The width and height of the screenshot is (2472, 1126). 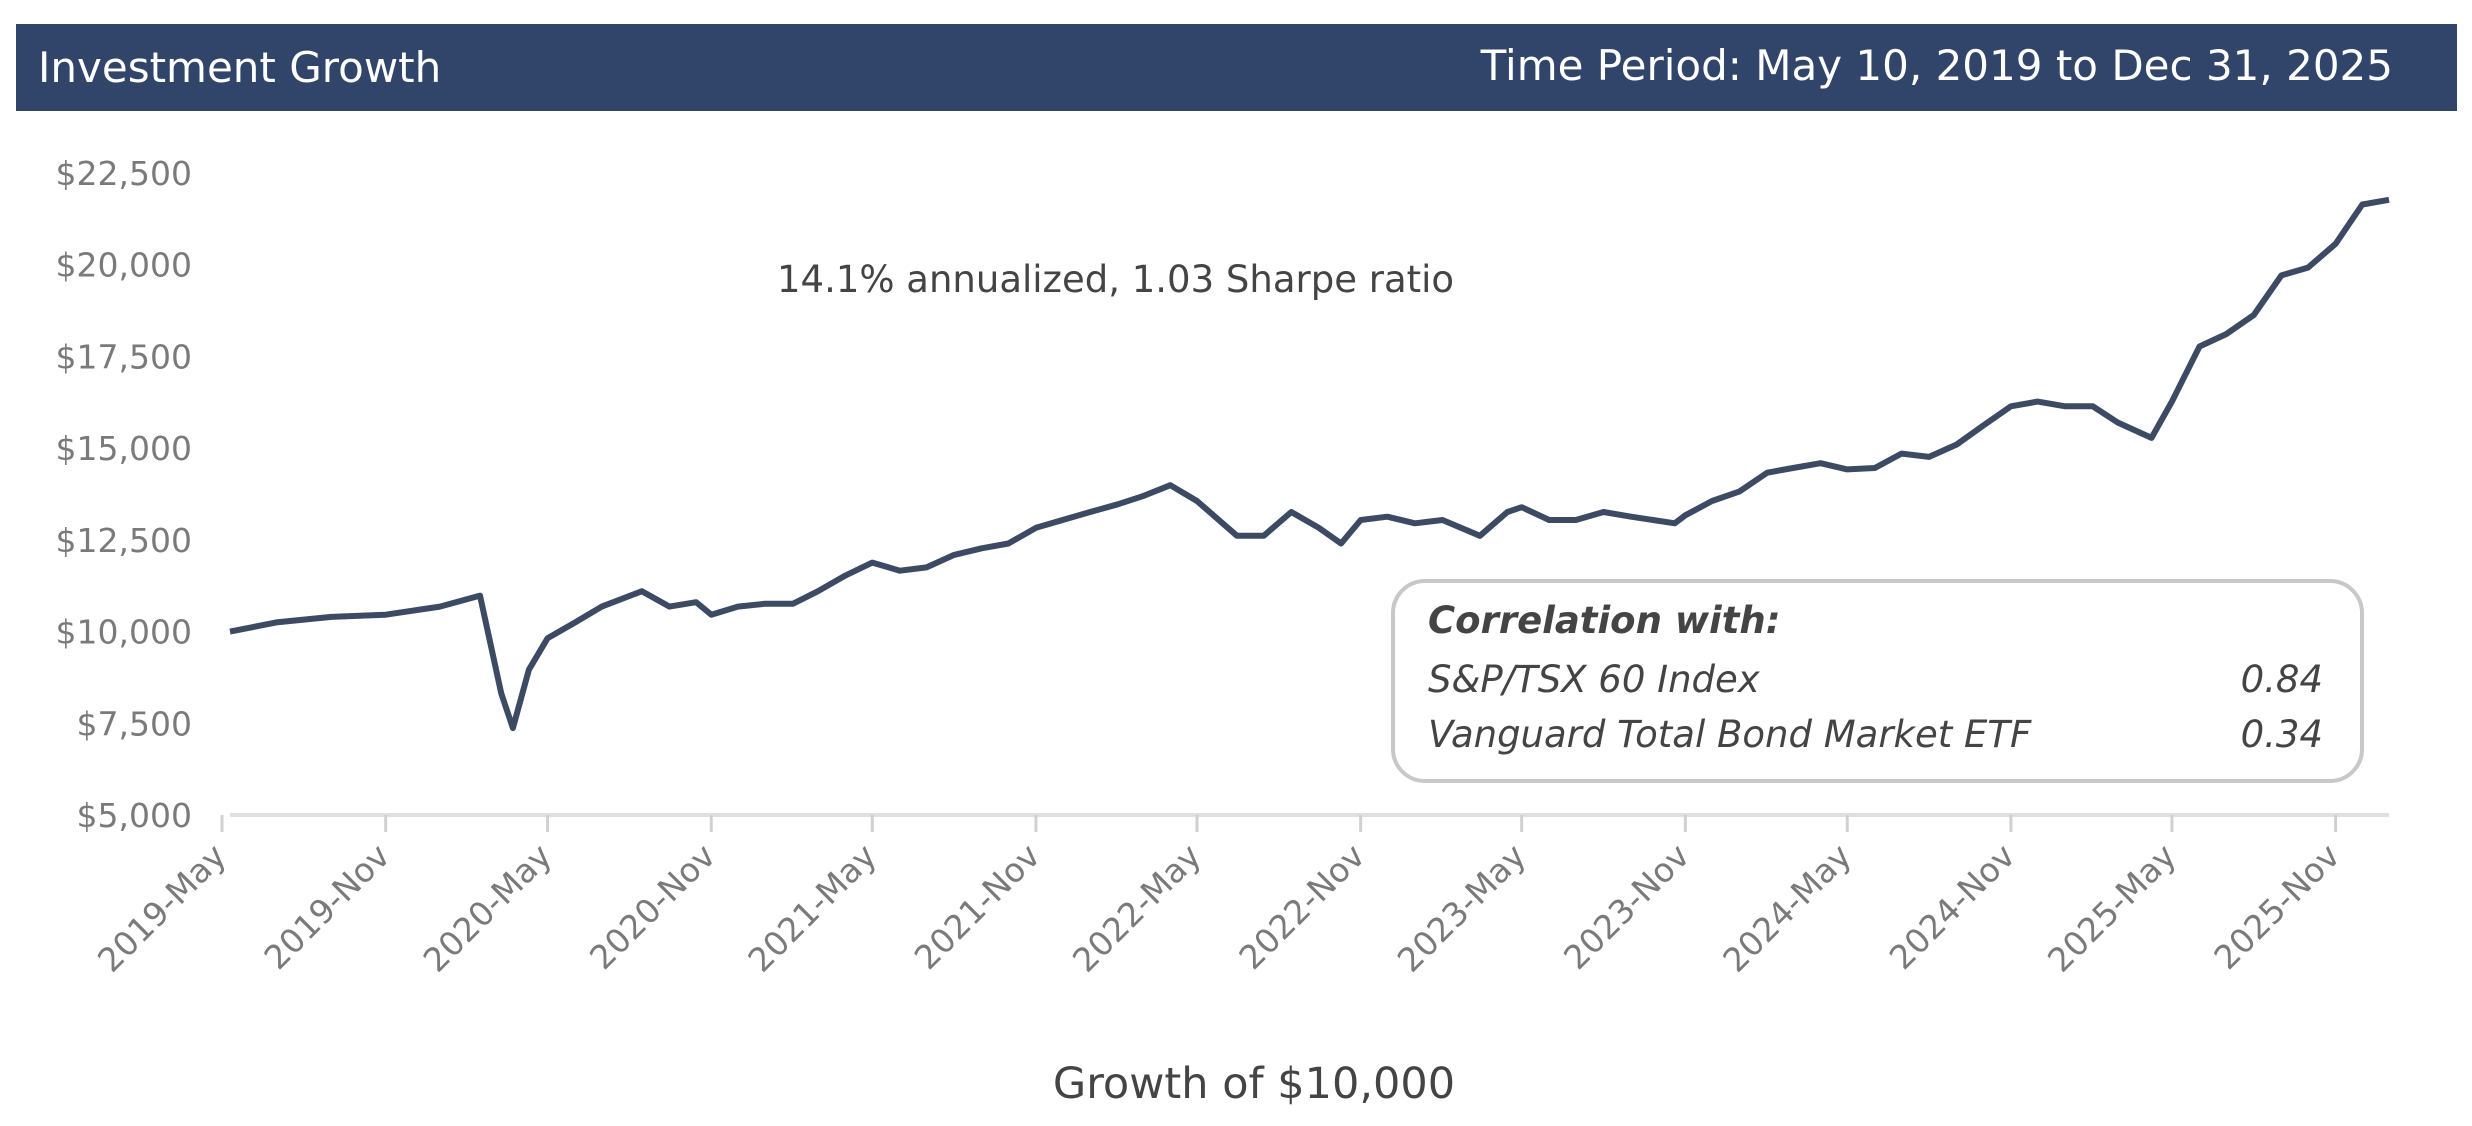 I want to click on x-tick-label: 2019-Nov, so click(x=326, y=906).